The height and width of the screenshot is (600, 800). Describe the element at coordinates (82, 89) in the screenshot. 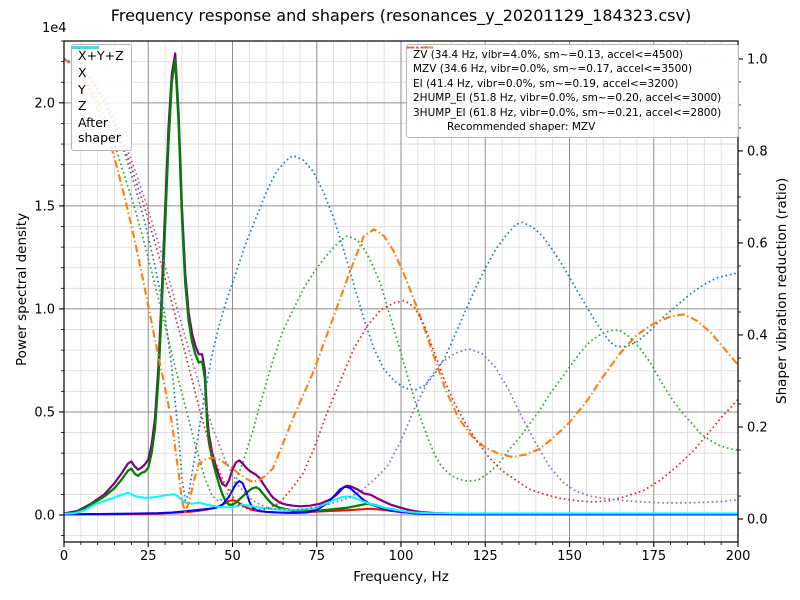

I see `legend-item-label: Y` at that location.